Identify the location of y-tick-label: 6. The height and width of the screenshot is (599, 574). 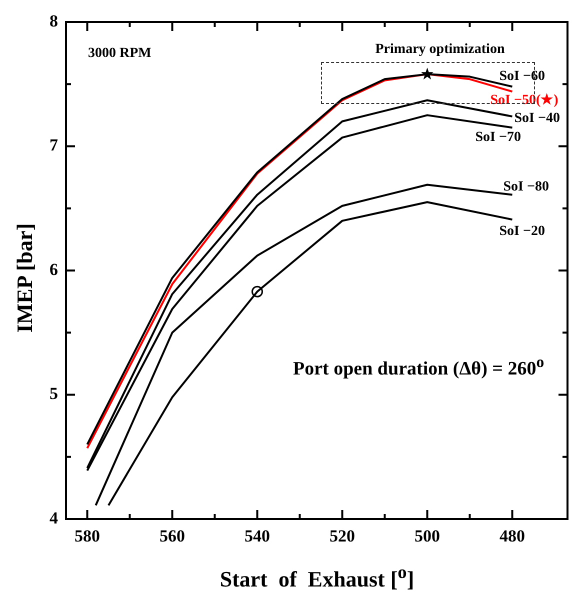
(54, 269).